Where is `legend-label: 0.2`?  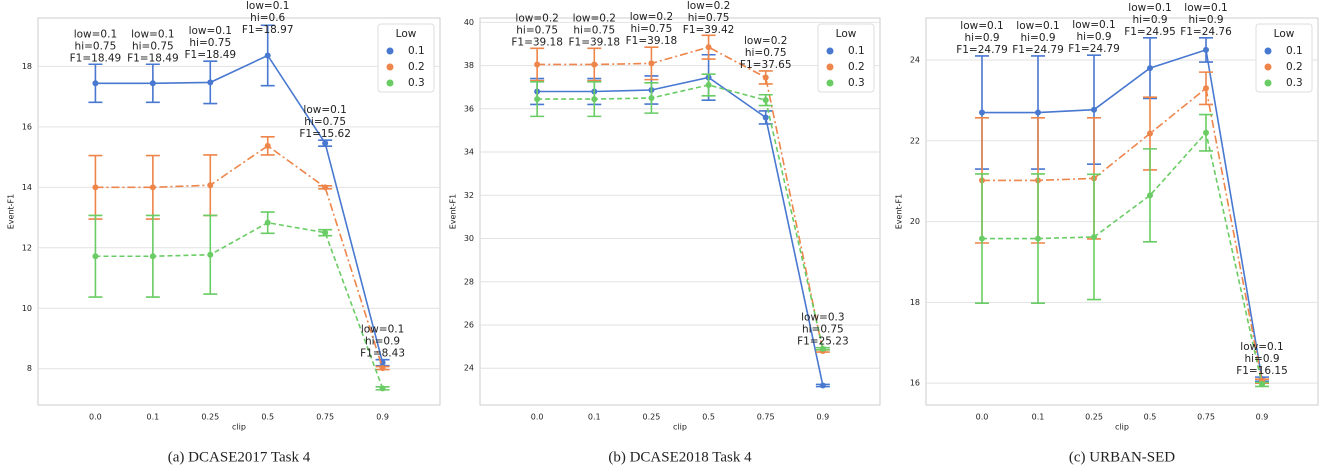
legend-label: 0.2 is located at coordinates (416, 67).